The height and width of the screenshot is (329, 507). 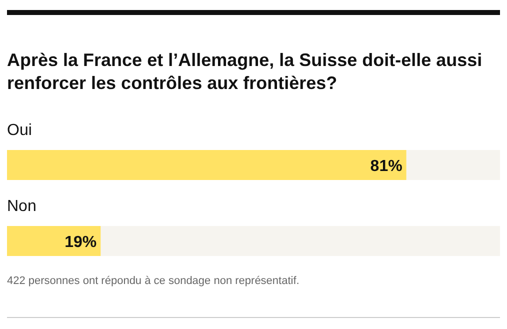 What do you see at coordinates (80, 242) in the screenshot?
I see `data-label: 19%` at bounding box center [80, 242].